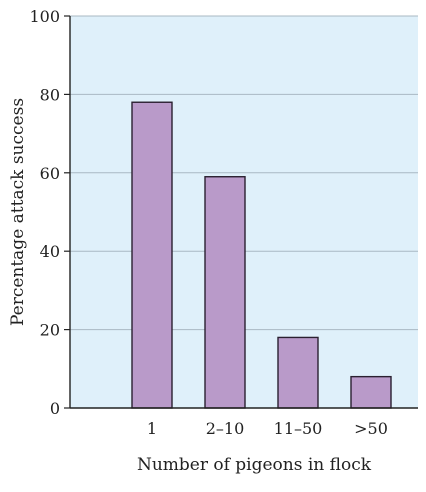 Image resolution: width=426 pixels, height=492 pixels. I want to click on y-tick-label: 60, so click(50, 173).